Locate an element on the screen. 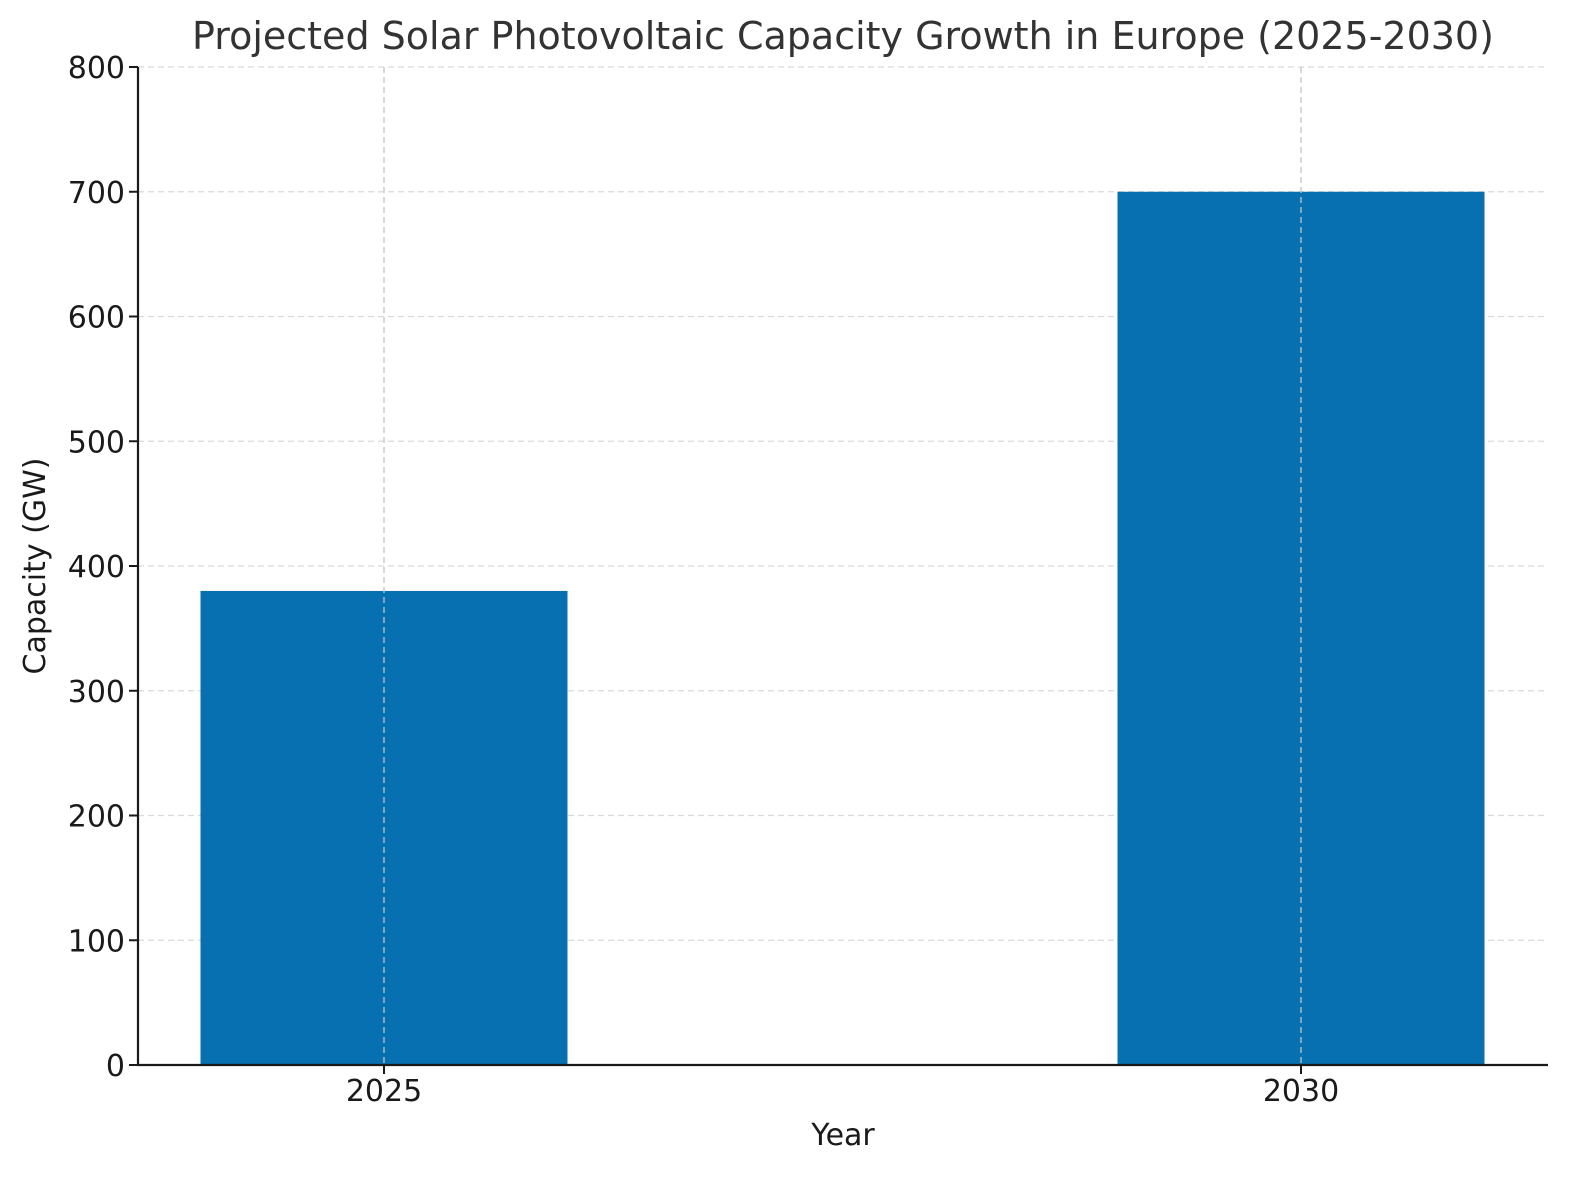 The width and height of the screenshot is (1580, 1184). y-tick-label: 100 is located at coordinates (96, 941).